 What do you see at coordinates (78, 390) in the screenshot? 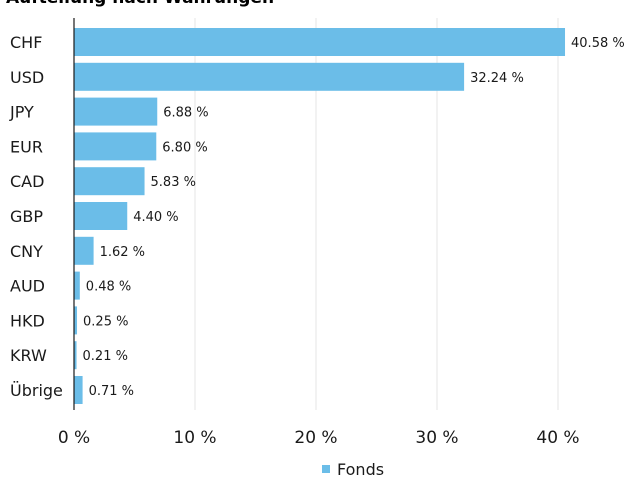
I see `bar-übrige` at bounding box center [78, 390].